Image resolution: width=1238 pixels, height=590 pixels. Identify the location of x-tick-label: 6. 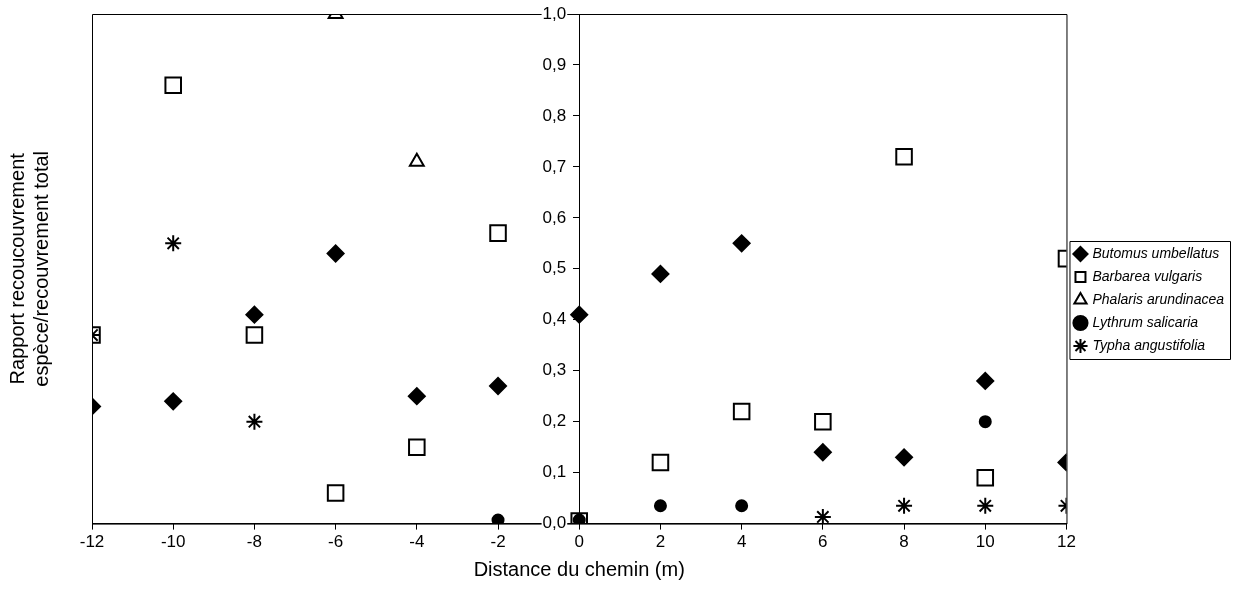
(823, 542).